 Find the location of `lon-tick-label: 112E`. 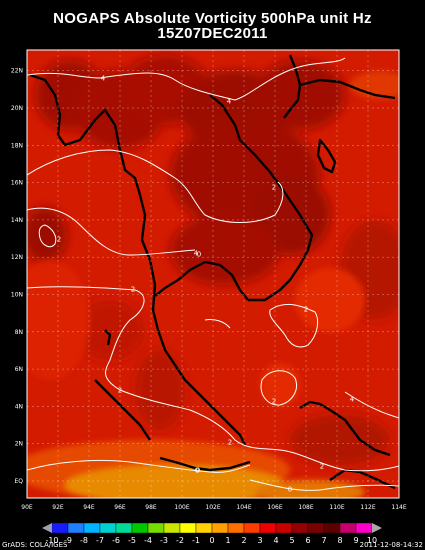

lon-tick-label: 112E is located at coordinates (367, 507).